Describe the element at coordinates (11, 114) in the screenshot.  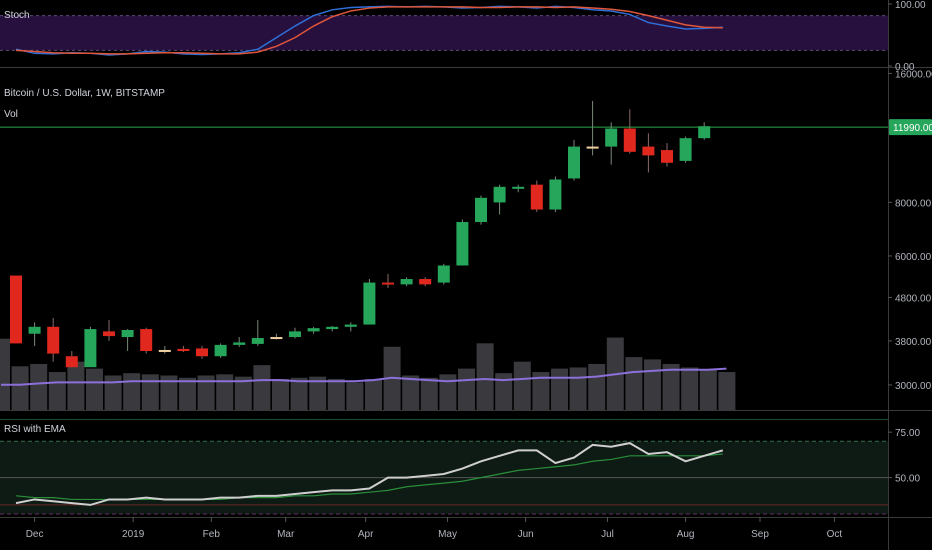
I see `volume-label: Vol` at that location.